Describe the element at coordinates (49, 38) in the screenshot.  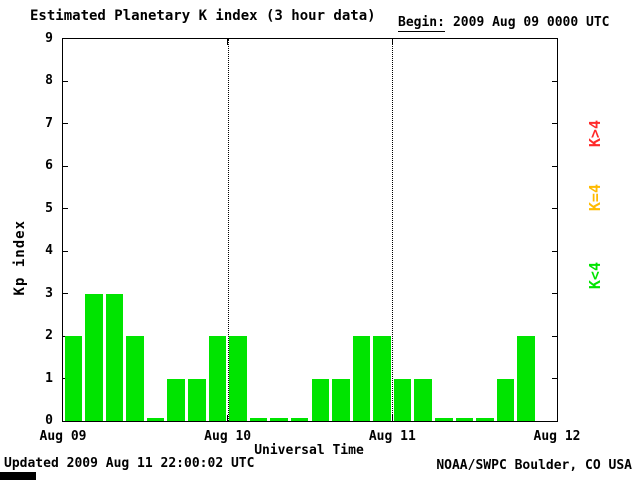
I see `y-tick-label: 9` at that location.